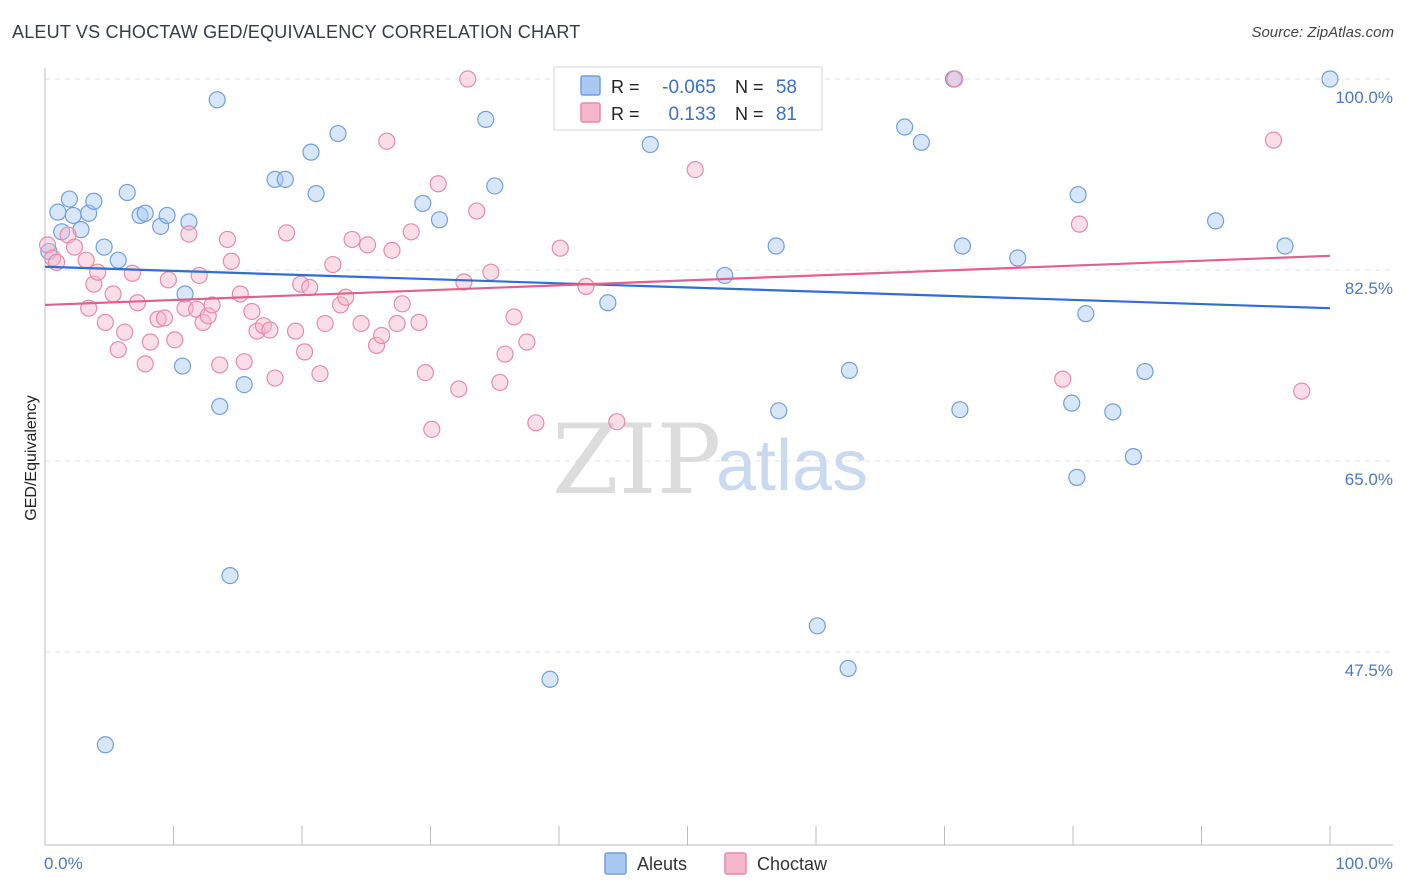 The height and width of the screenshot is (892, 1406). I want to click on x-tick-label-max: 100.0%, so click(1364, 863).